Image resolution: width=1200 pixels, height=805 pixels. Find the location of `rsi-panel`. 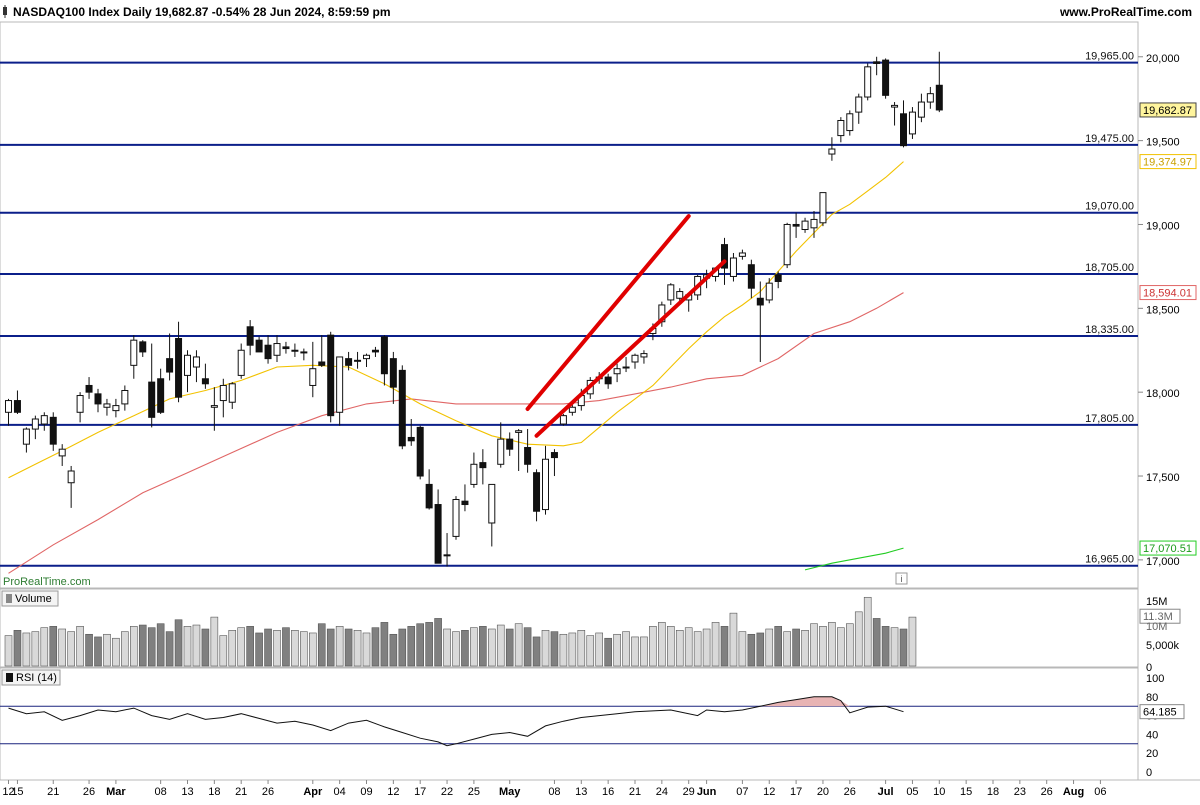

rsi-panel is located at coordinates (569, 724).